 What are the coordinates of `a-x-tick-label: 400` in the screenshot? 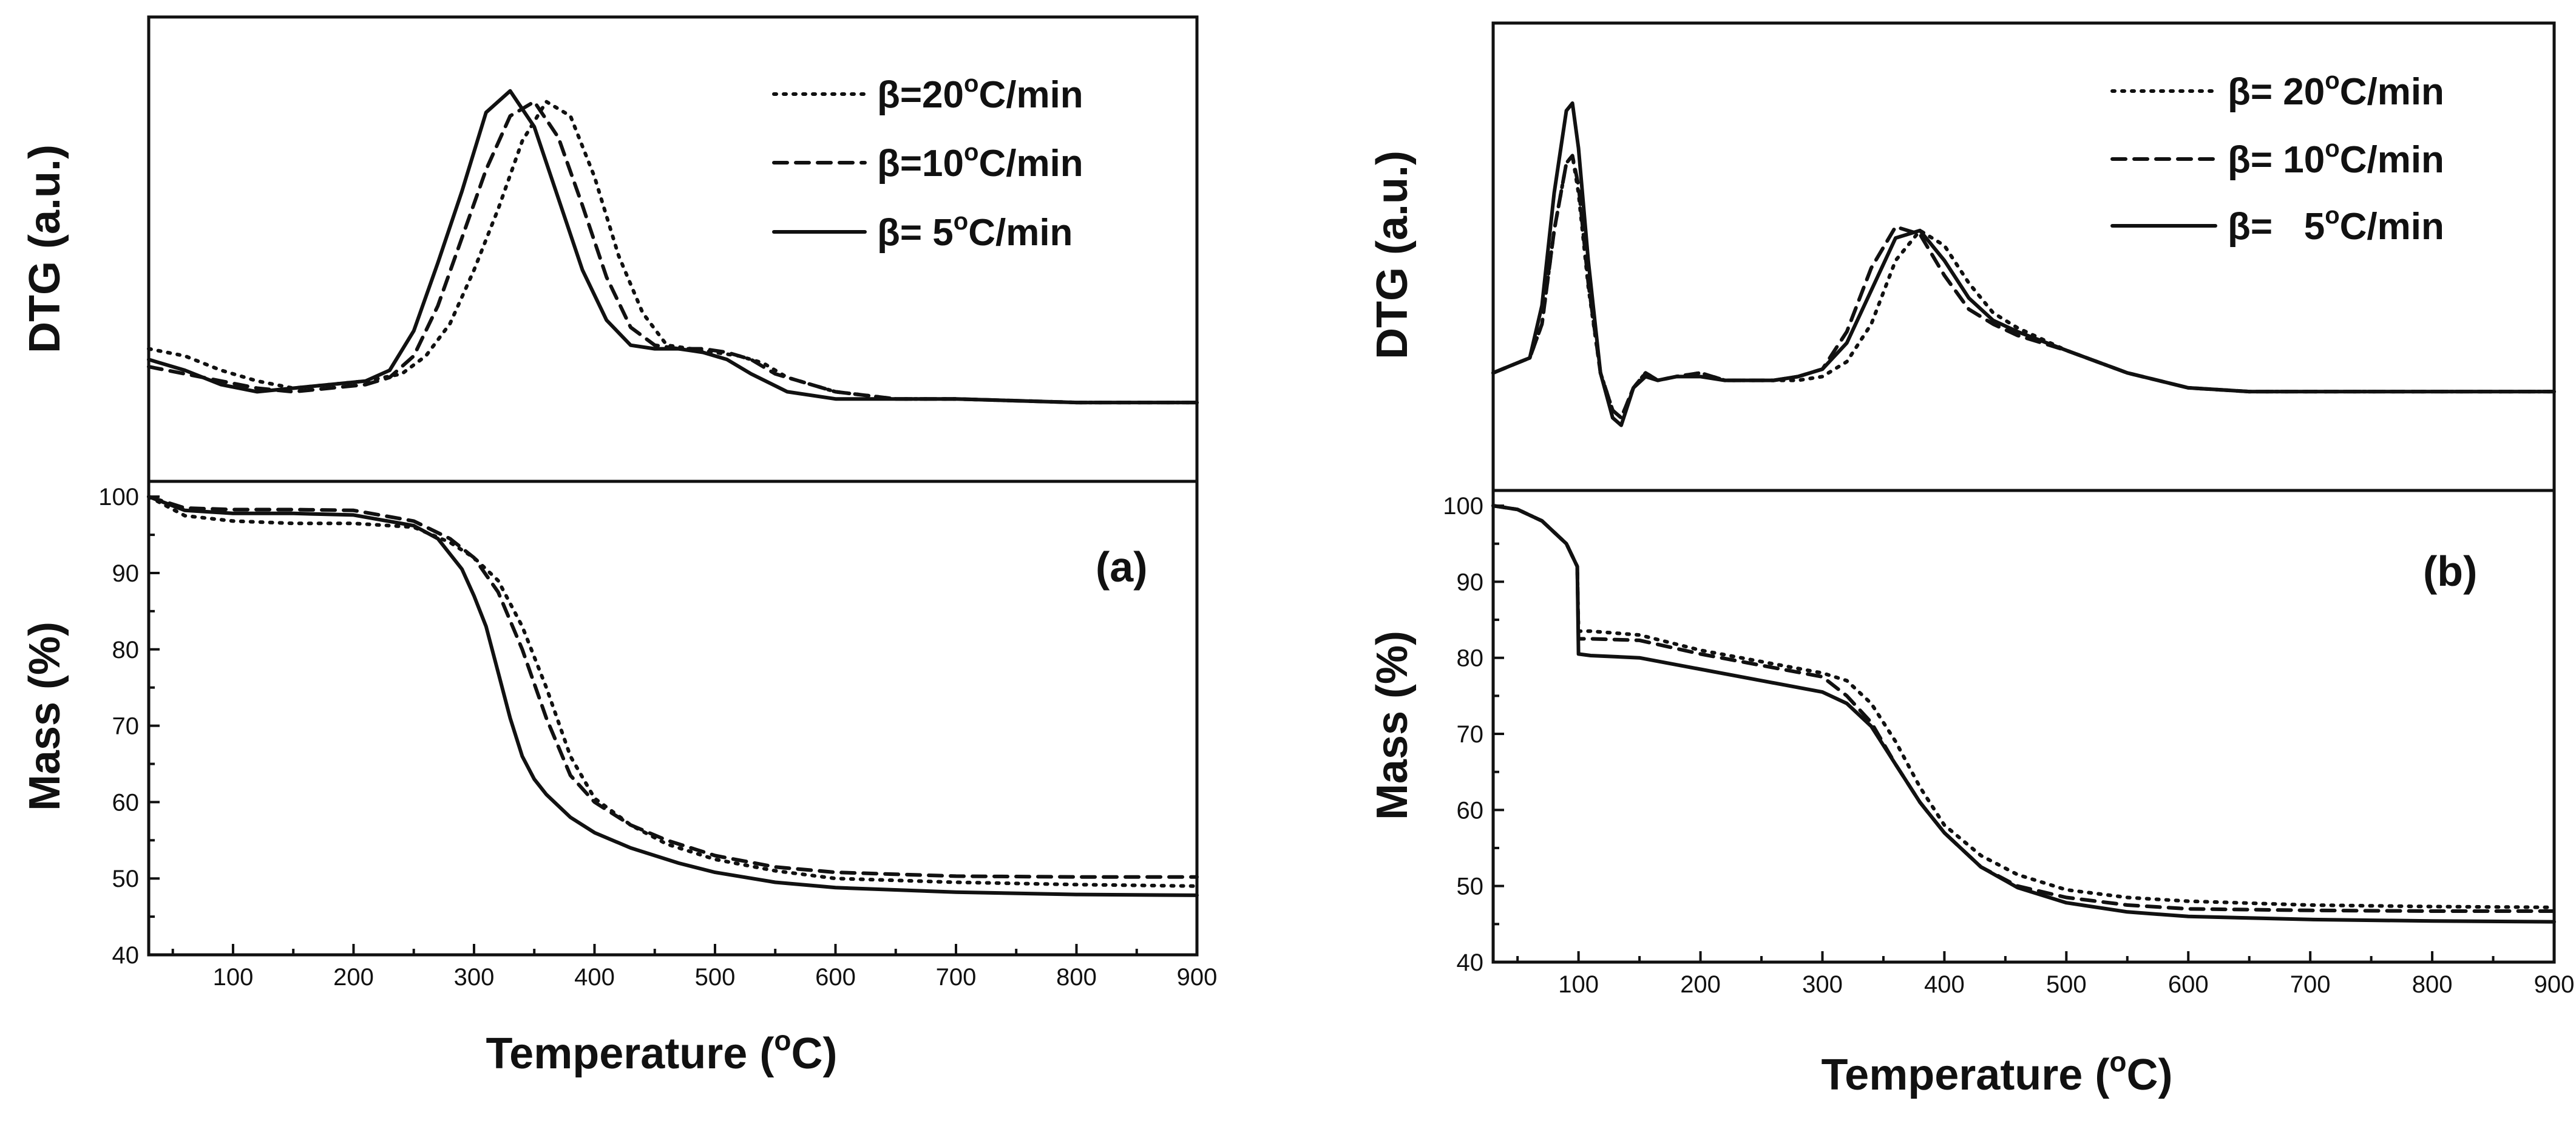 It's located at (594, 977).